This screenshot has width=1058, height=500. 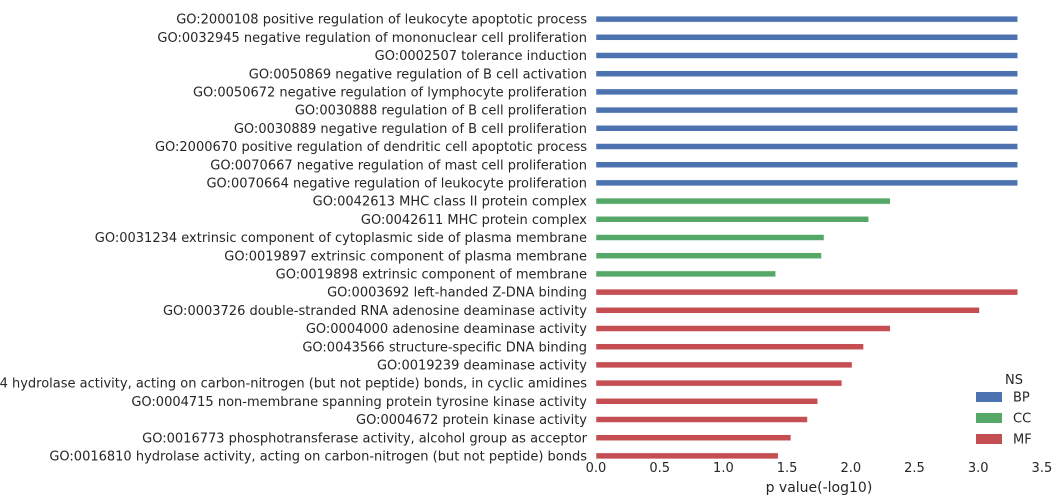 What do you see at coordinates (482, 365) in the screenshot?
I see `category-label-20: GO:0019239 deaminase activity` at bounding box center [482, 365].